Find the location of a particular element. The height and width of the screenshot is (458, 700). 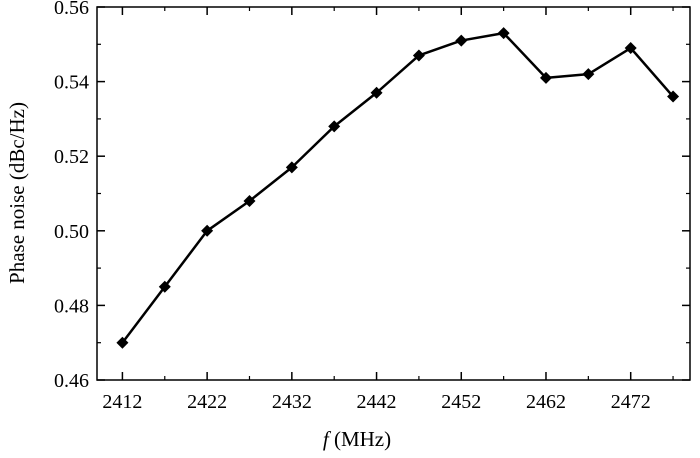

y-axis-label: Phase noise (dBc/Hz) is located at coordinates (17, 193).